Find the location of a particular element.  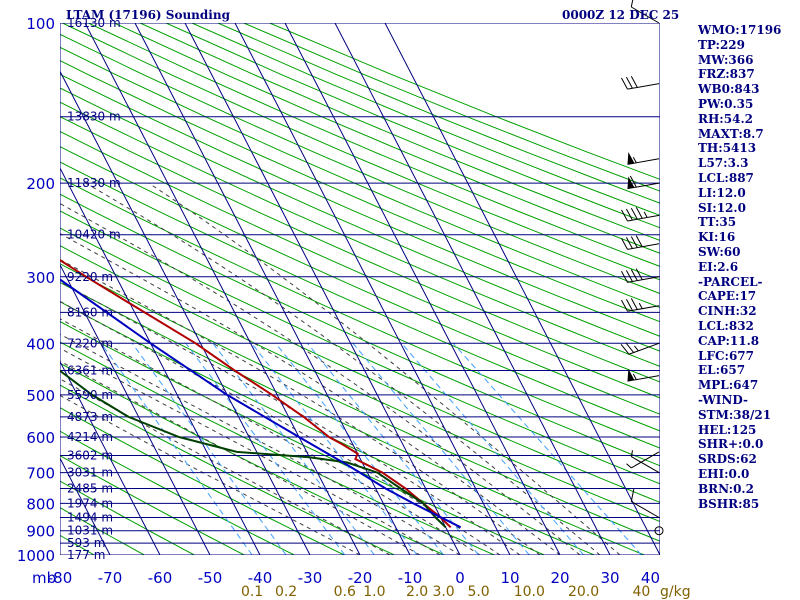

dewpoint-trace is located at coordinates (253, 449).